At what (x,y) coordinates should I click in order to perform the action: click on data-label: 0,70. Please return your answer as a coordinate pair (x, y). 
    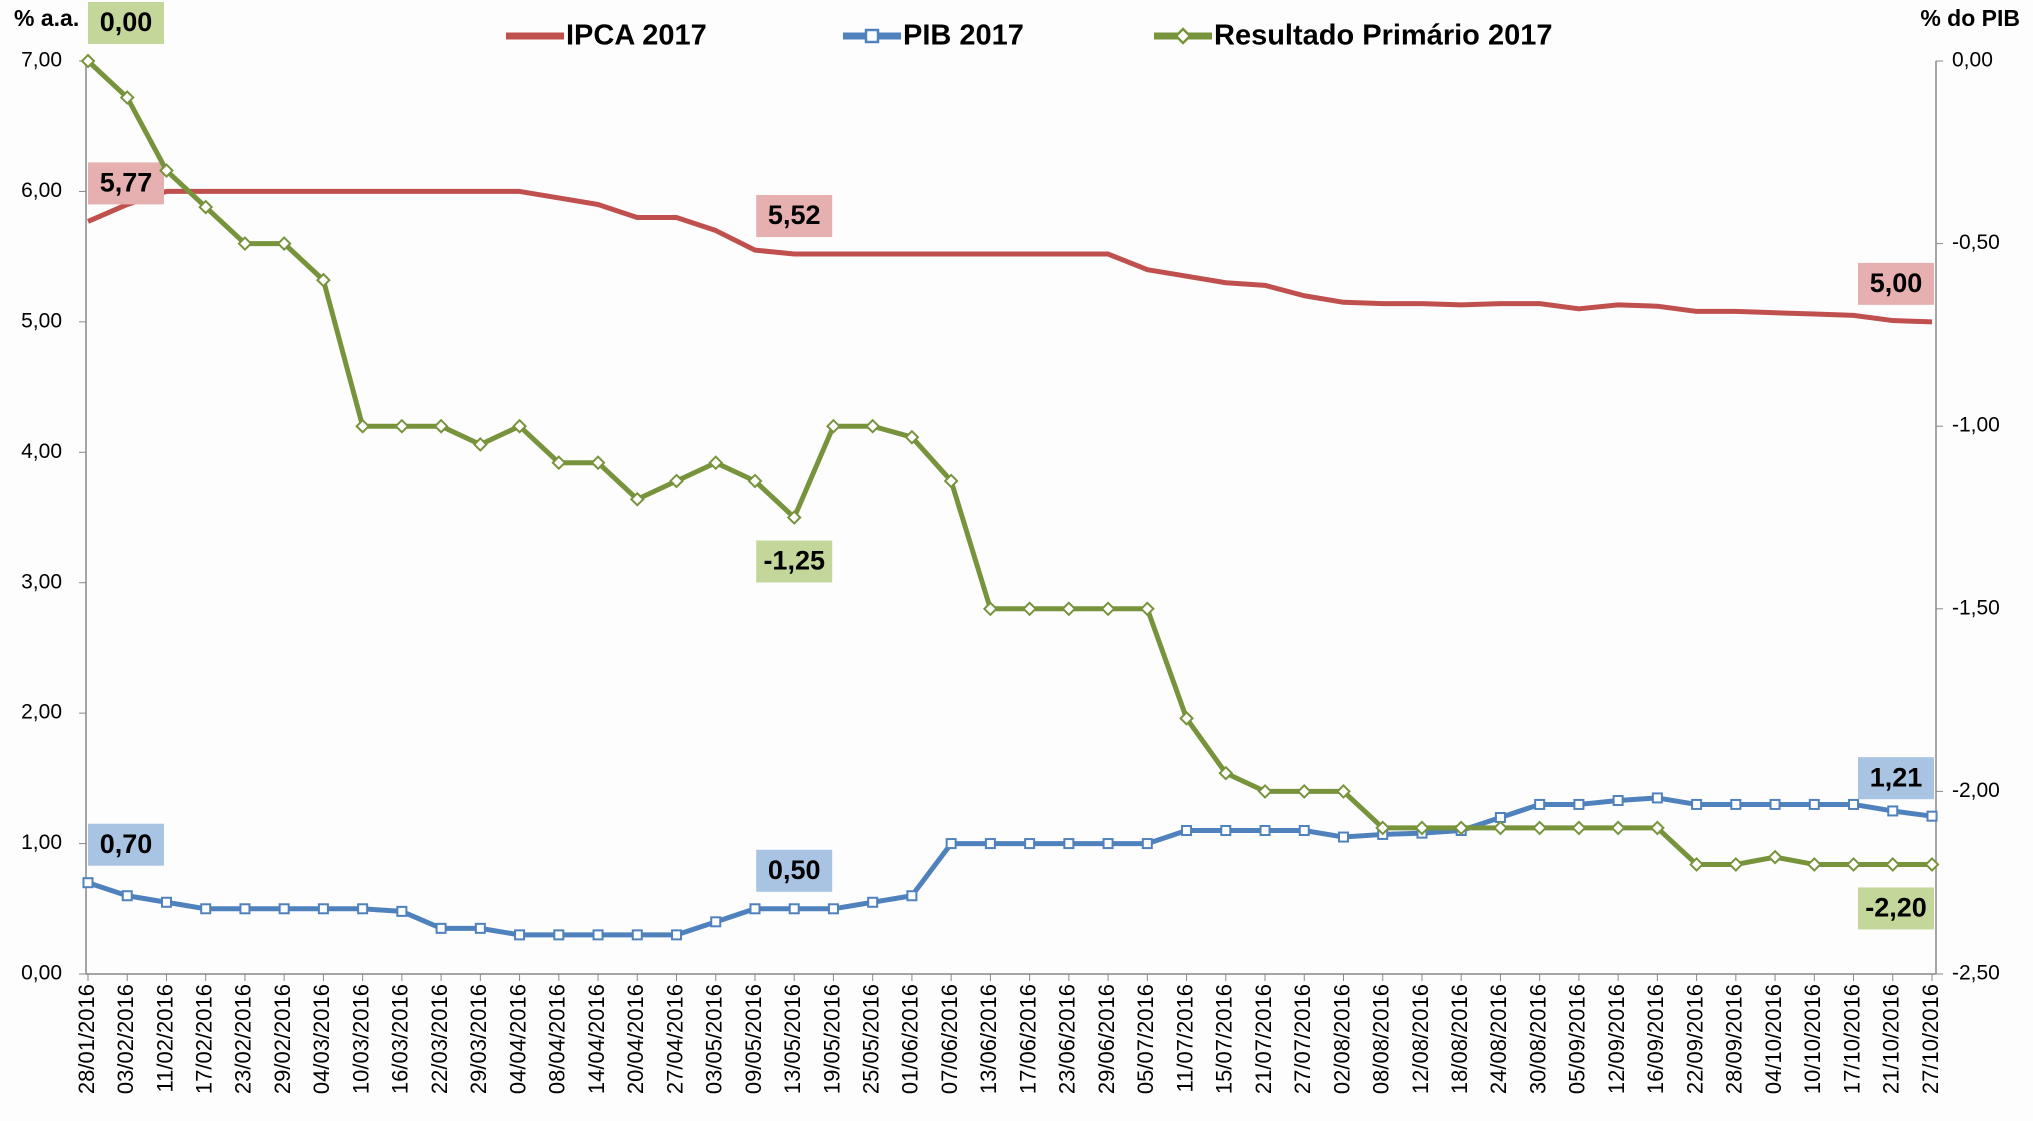
    Looking at the image, I should click on (126, 844).